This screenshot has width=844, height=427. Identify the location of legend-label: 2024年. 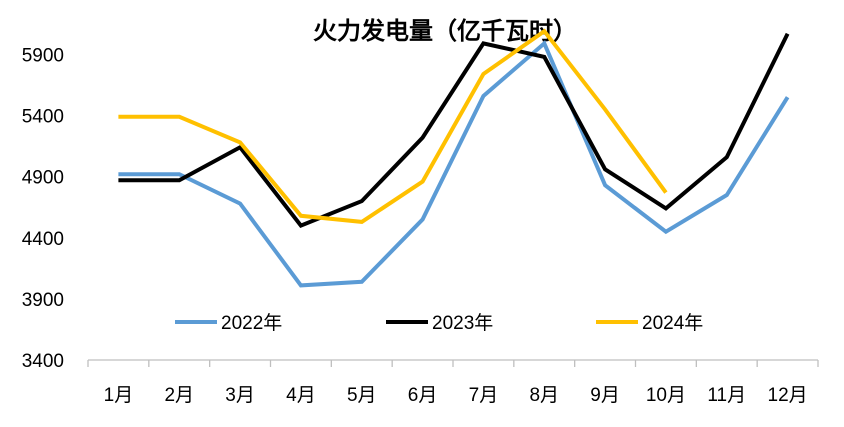
(672, 323).